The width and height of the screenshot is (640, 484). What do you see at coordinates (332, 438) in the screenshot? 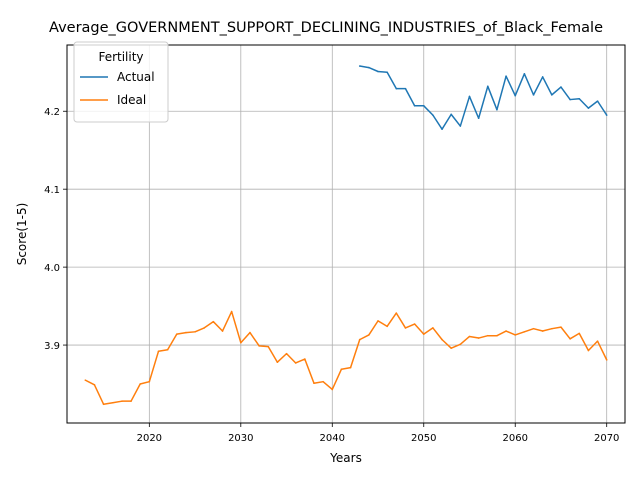
I see `x-tick-label: 2040` at bounding box center [332, 438].